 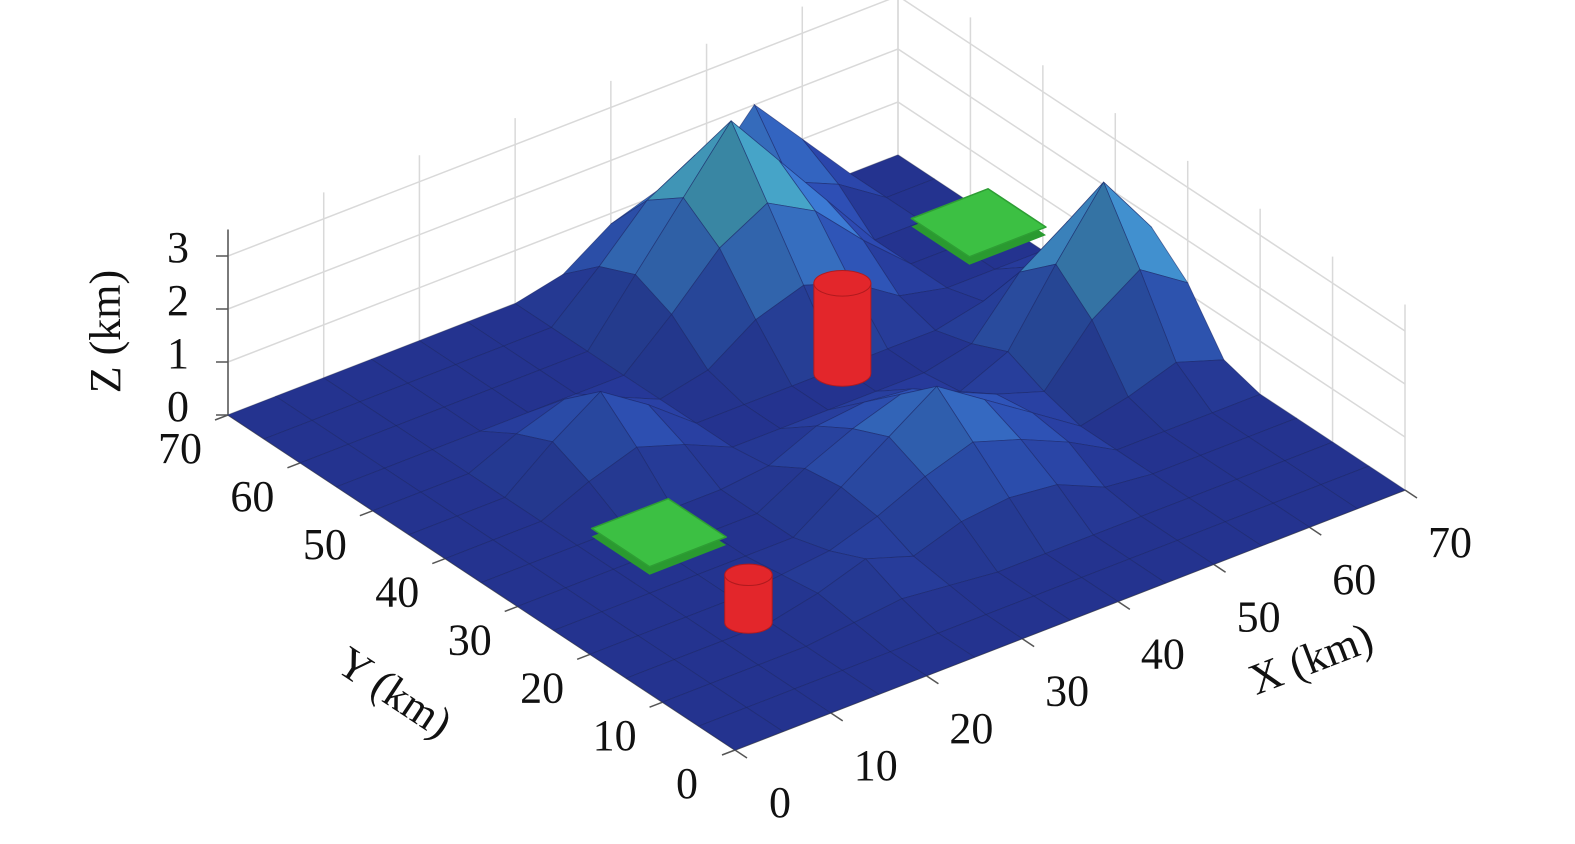 What do you see at coordinates (615, 735) in the screenshot?
I see `y-tick-label: 10` at bounding box center [615, 735].